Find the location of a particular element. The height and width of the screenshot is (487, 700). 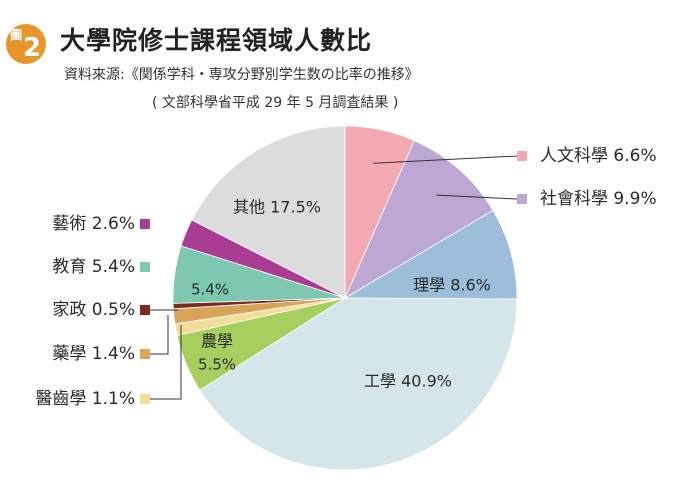

slice-label-9: 藝術 2.6% is located at coordinates (93, 224).